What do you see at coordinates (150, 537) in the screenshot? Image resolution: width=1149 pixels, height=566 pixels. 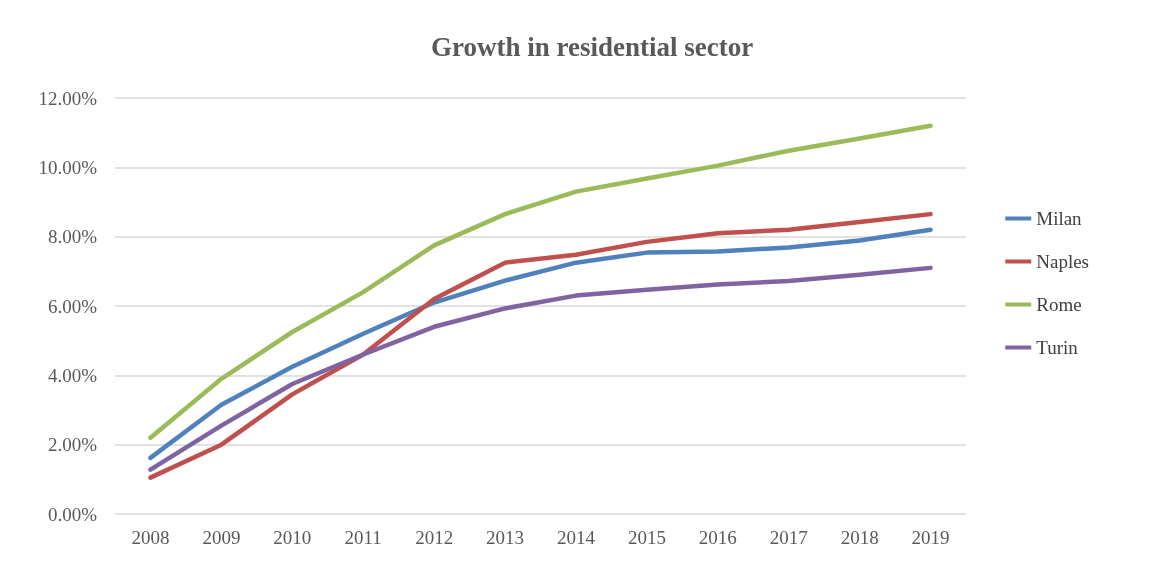 I see `x-tick-label: 2008` at bounding box center [150, 537].